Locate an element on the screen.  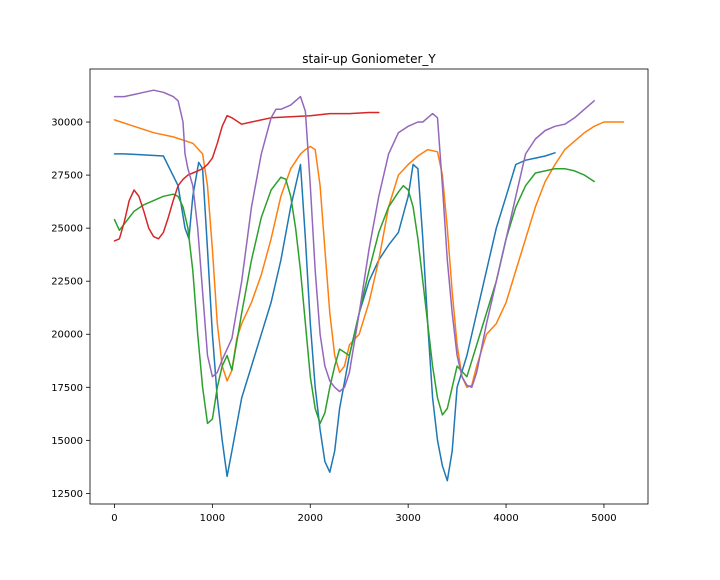
x-axis: 0 1000 2000 3000 4000 5000 is located at coordinates (364, 514).